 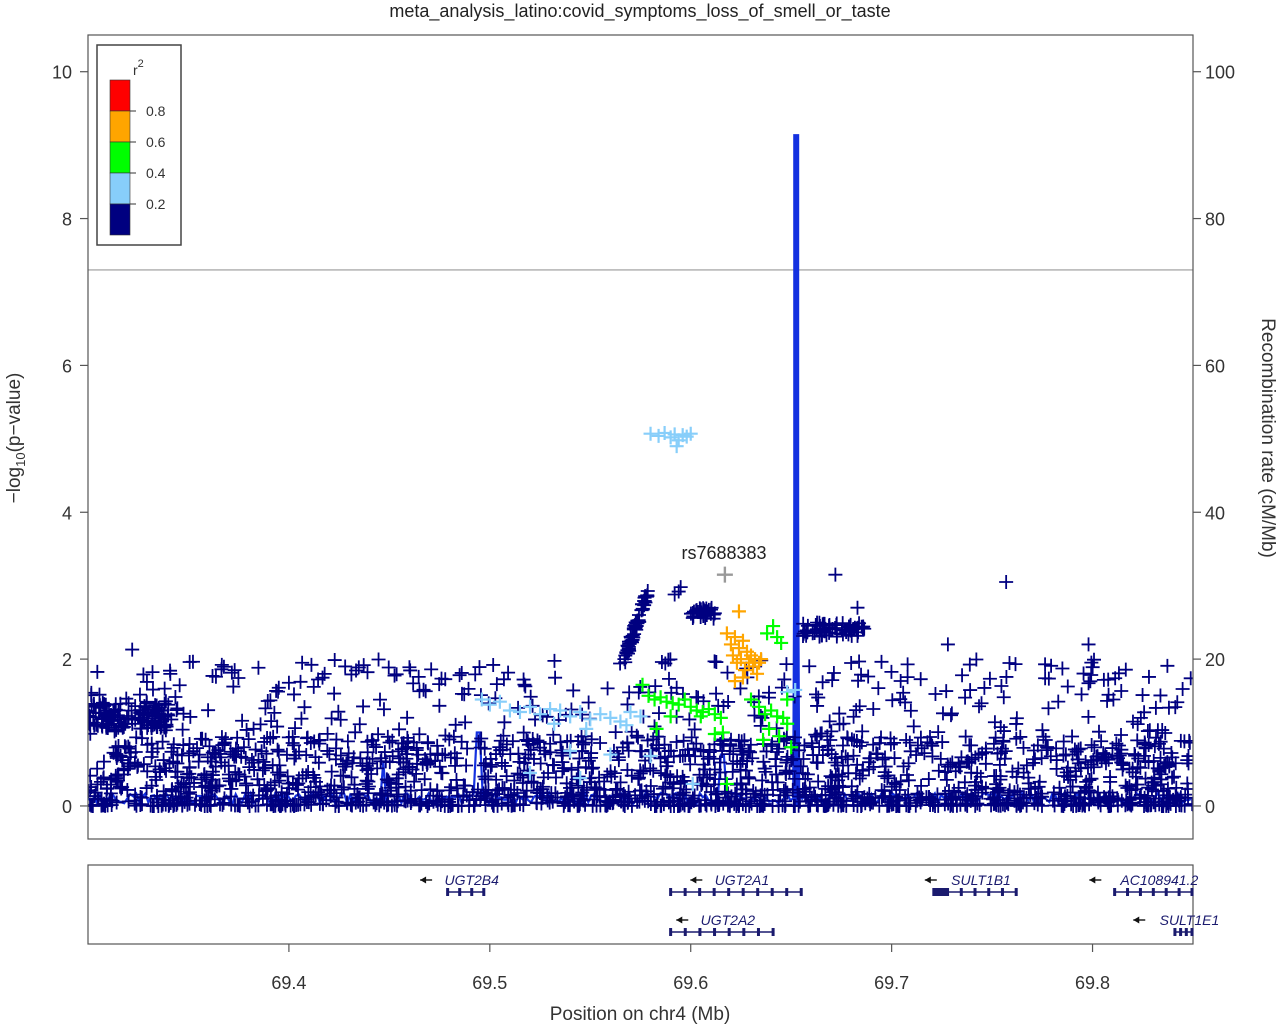 What do you see at coordinates (1210, 807) in the screenshot?
I see `right-y-tick-label: 0` at bounding box center [1210, 807].